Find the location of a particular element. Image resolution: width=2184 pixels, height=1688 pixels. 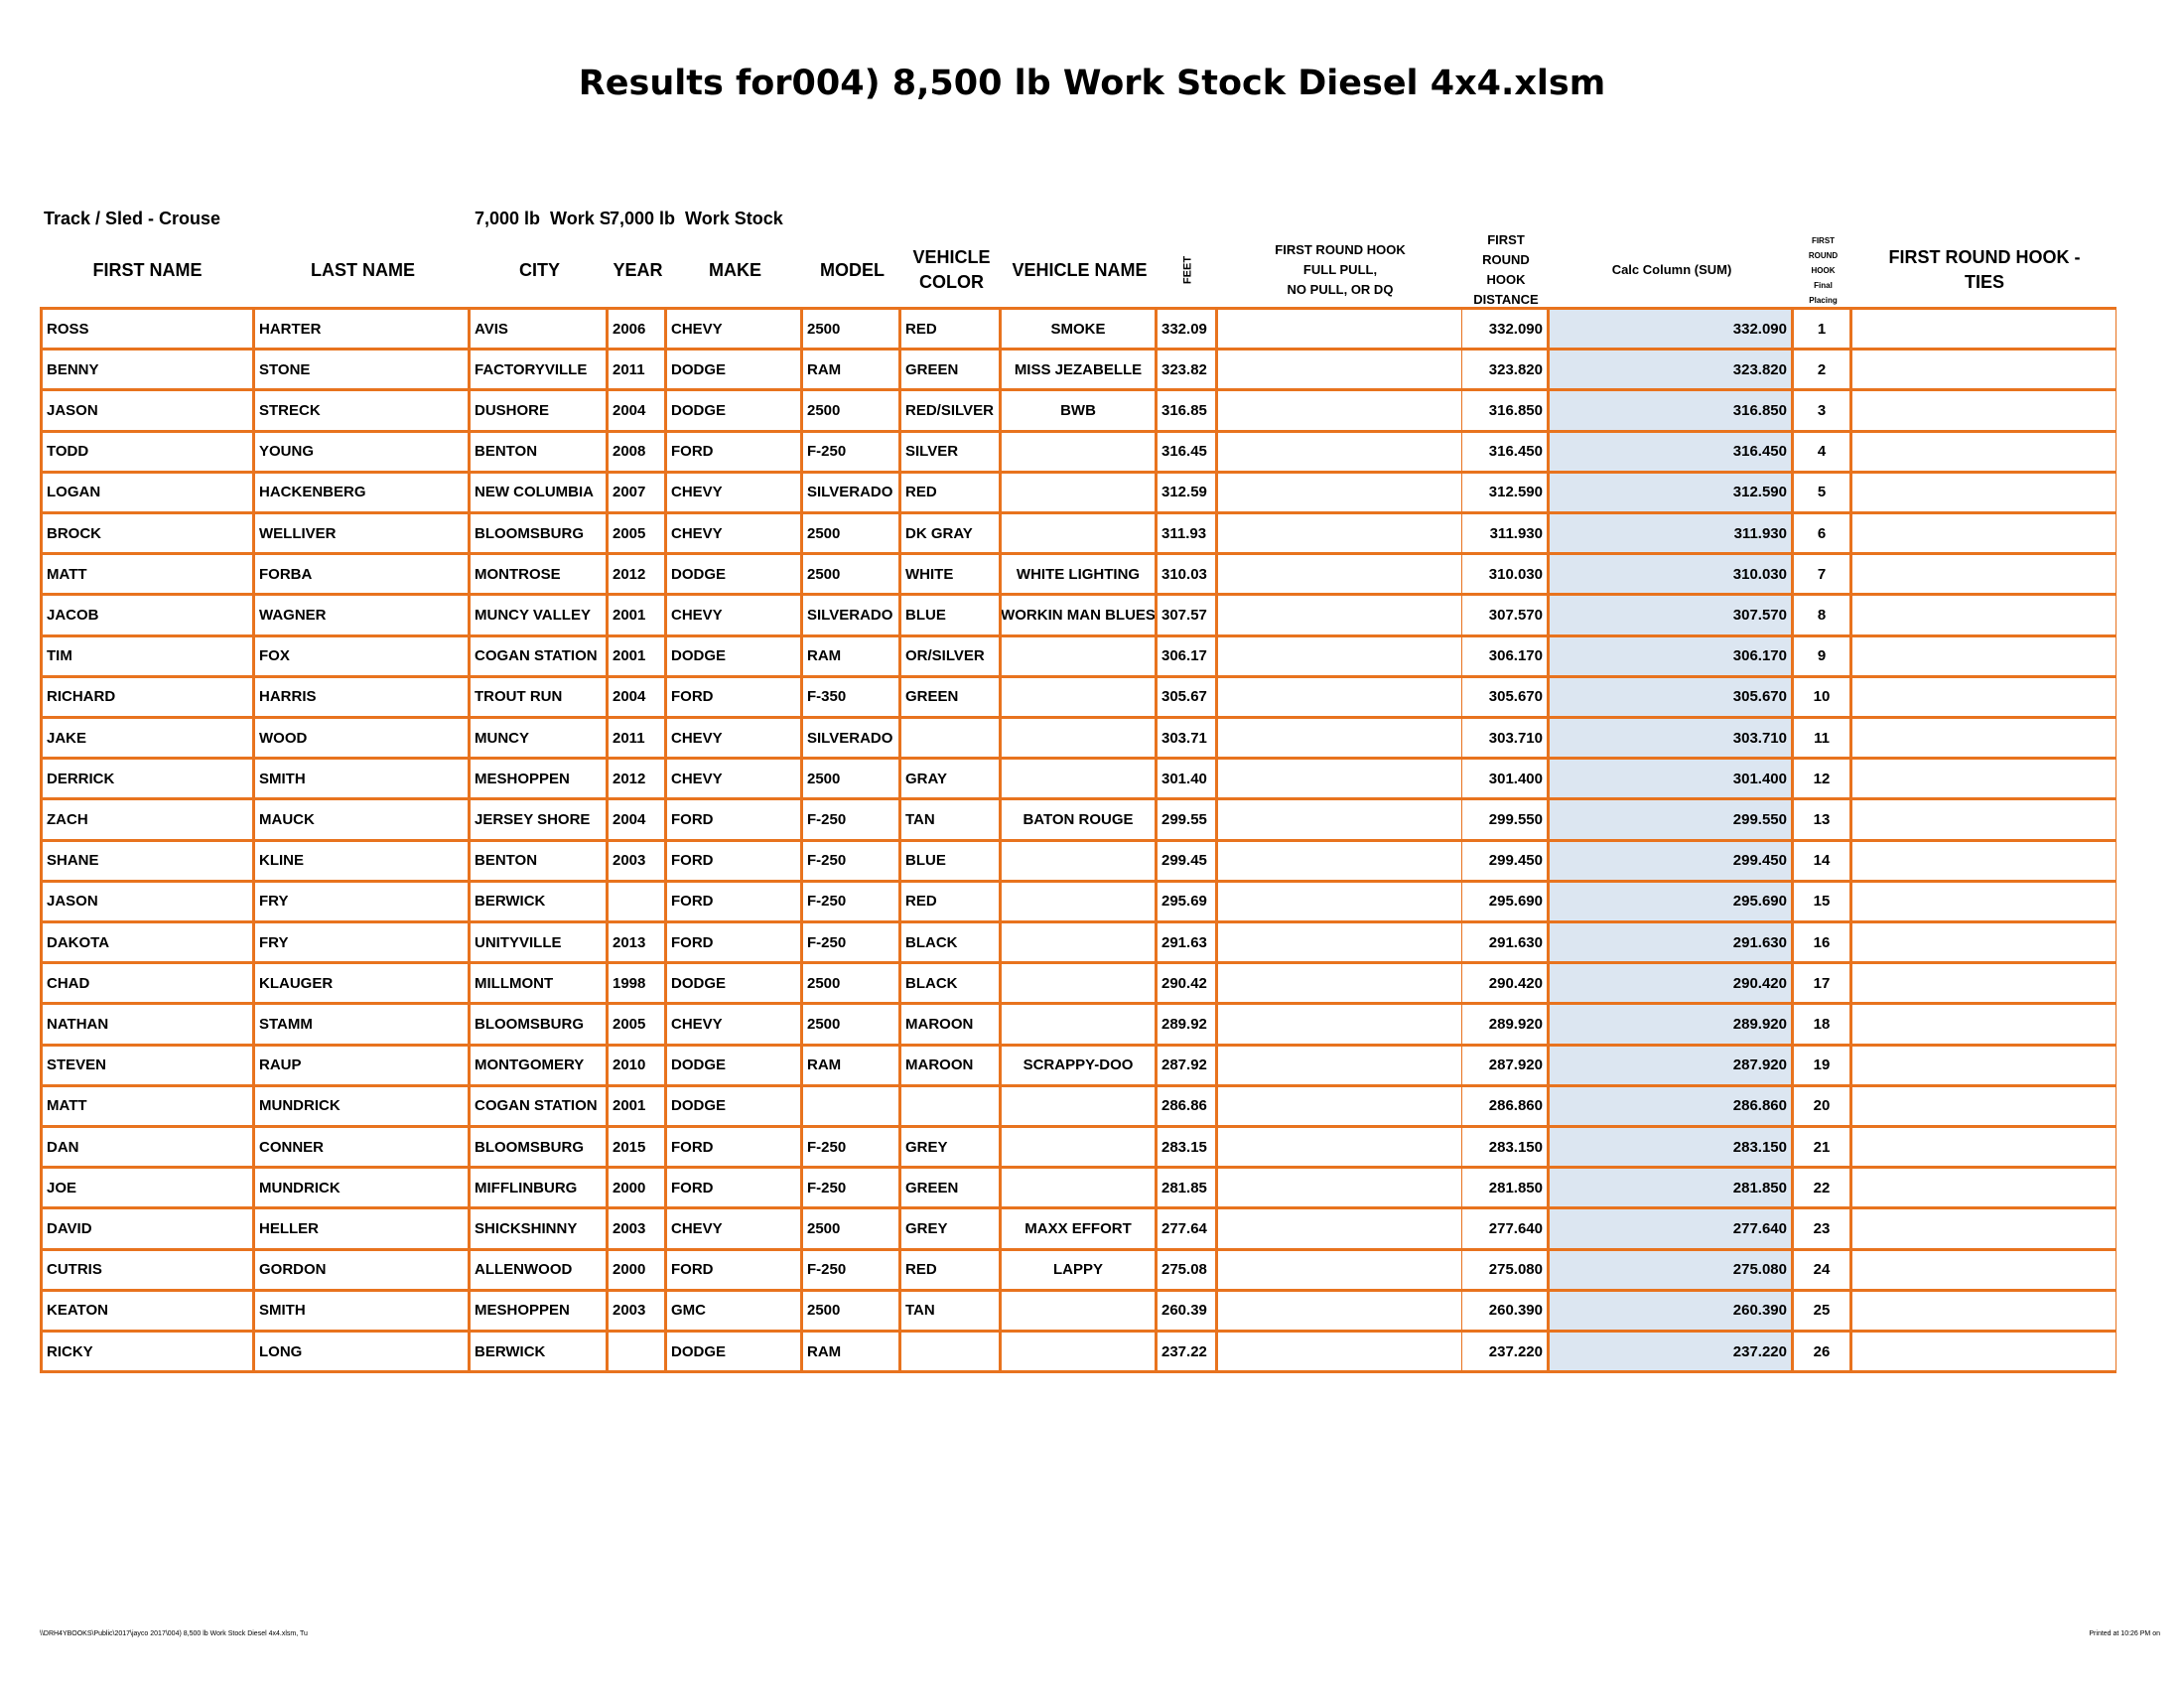

cell: MAUCK is located at coordinates (363, 821).